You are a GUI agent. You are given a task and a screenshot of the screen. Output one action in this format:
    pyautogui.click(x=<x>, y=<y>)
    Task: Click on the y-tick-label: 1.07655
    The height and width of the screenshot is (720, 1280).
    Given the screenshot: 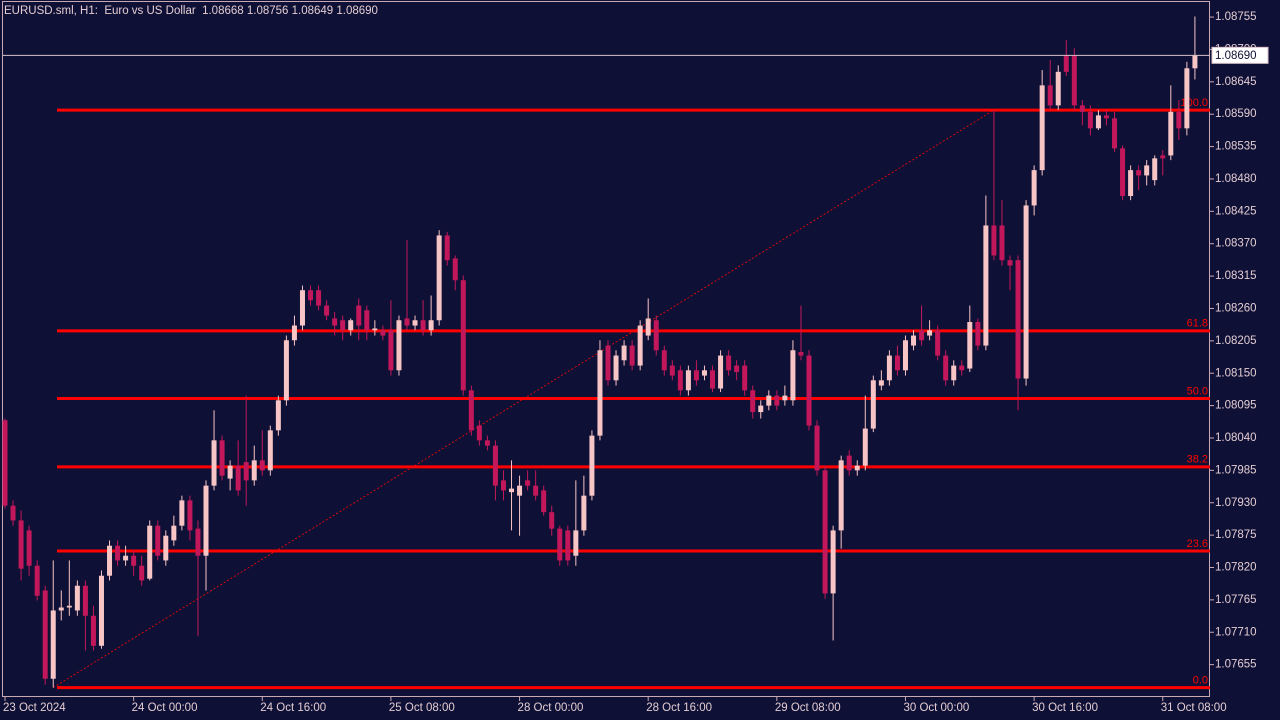 What is the action you would take?
    pyautogui.click(x=1236, y=665)
    